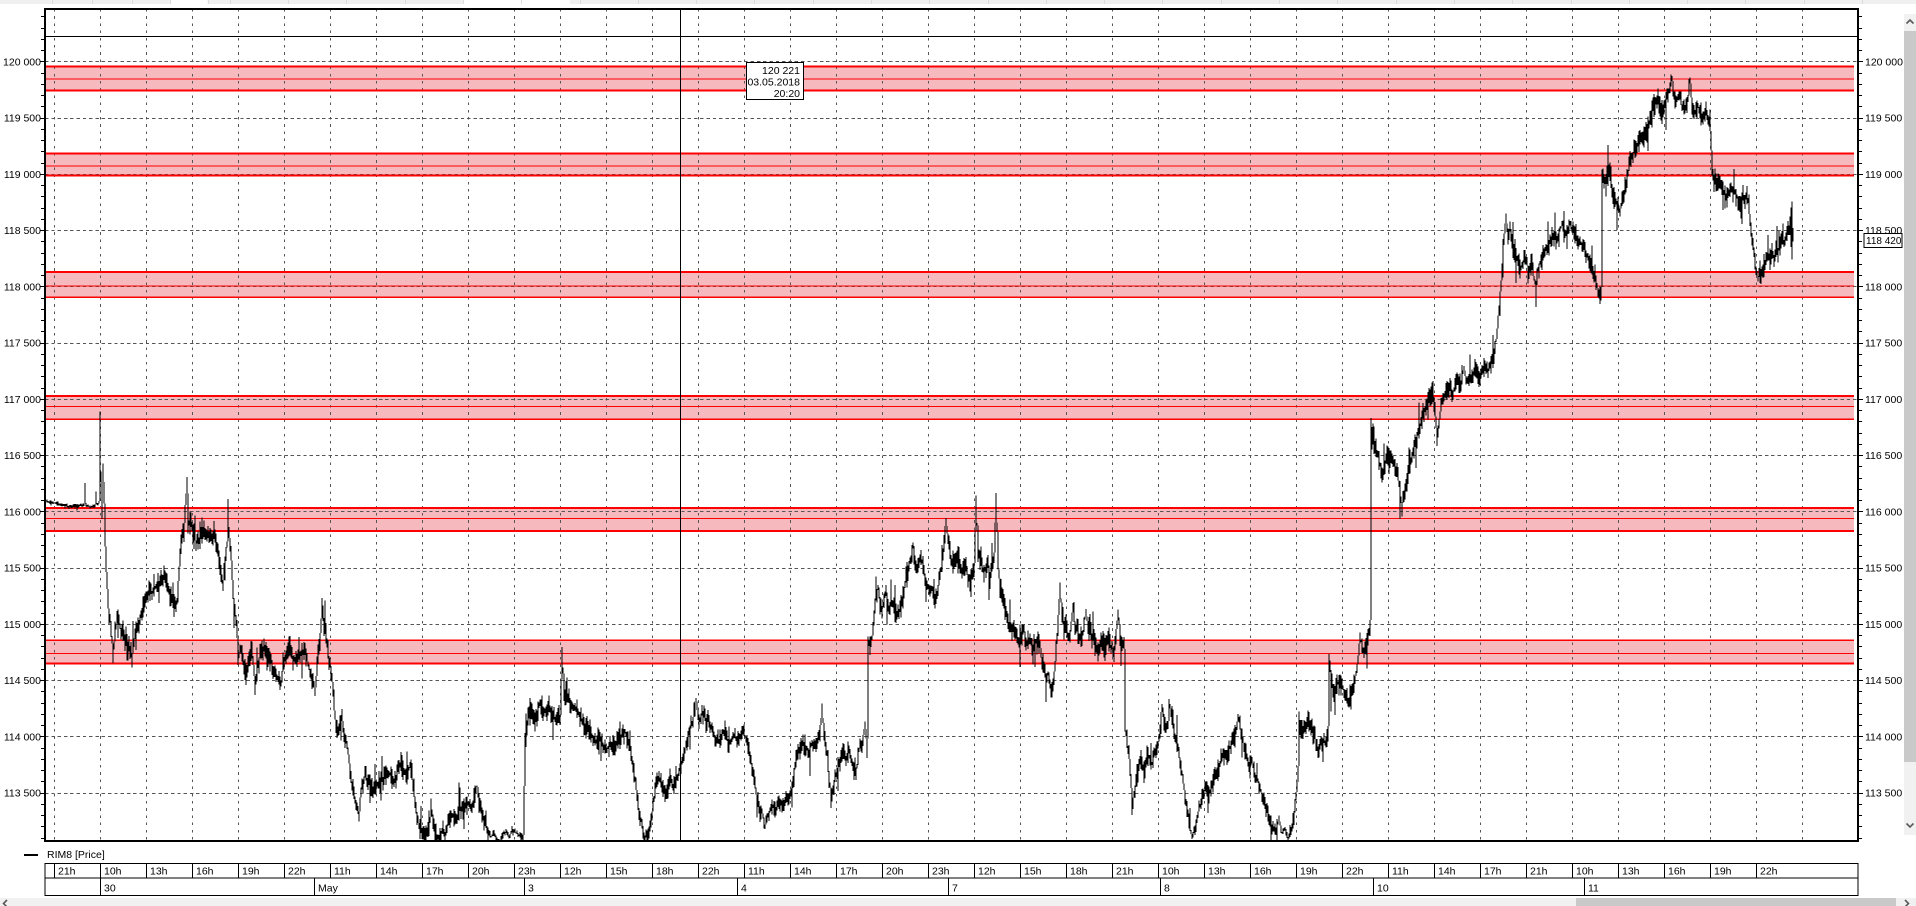  I want to click on svg-text: 20:20, so click(787, 94).